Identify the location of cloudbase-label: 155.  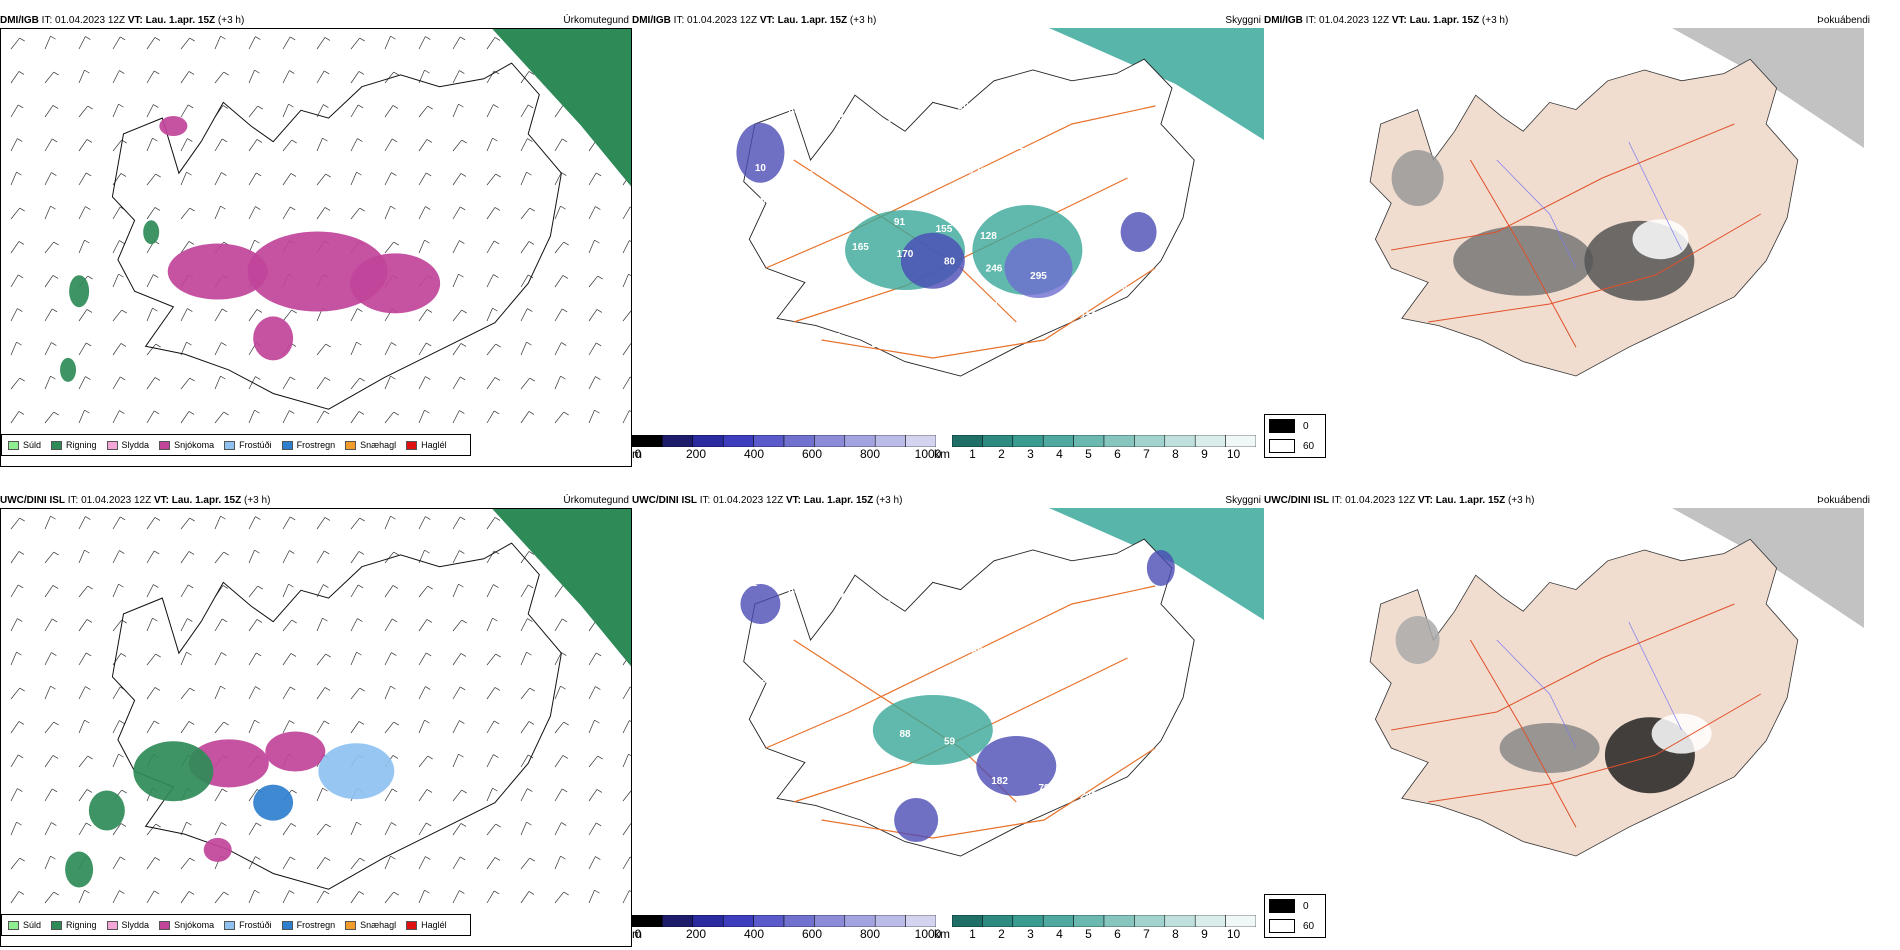
(944, 229).